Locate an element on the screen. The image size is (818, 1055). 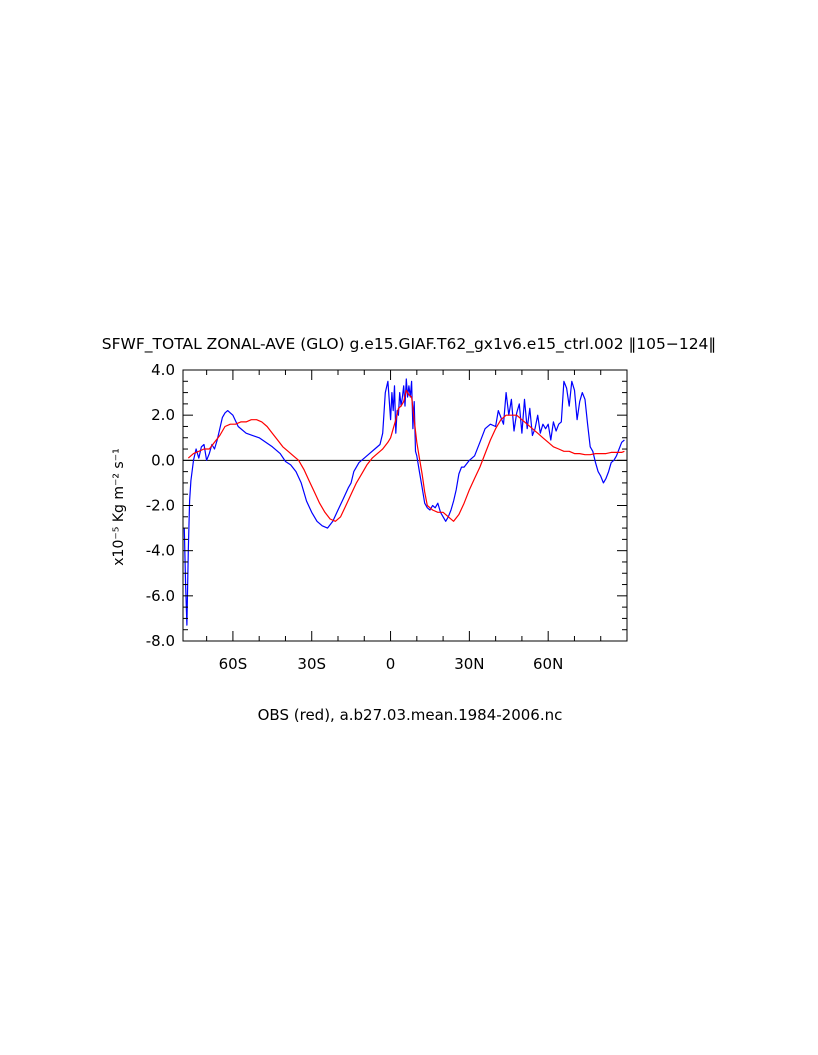
y-tick-label: -8.0 is located at coordinates (160, 641).